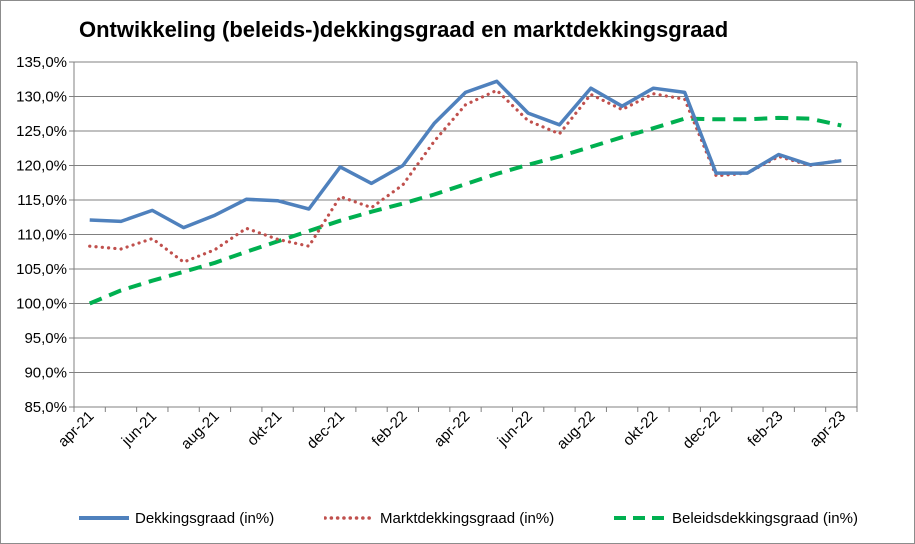 The height and width of the screenshot is (544, 915). I want to click on y-tick-label: 110,0%, so click(42, 235).